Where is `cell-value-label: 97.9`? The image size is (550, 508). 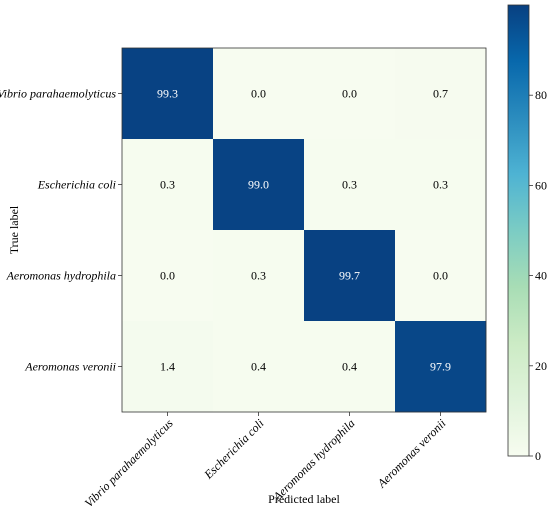
cell-value-label: 97.9 is located at coordinates (440, 367).